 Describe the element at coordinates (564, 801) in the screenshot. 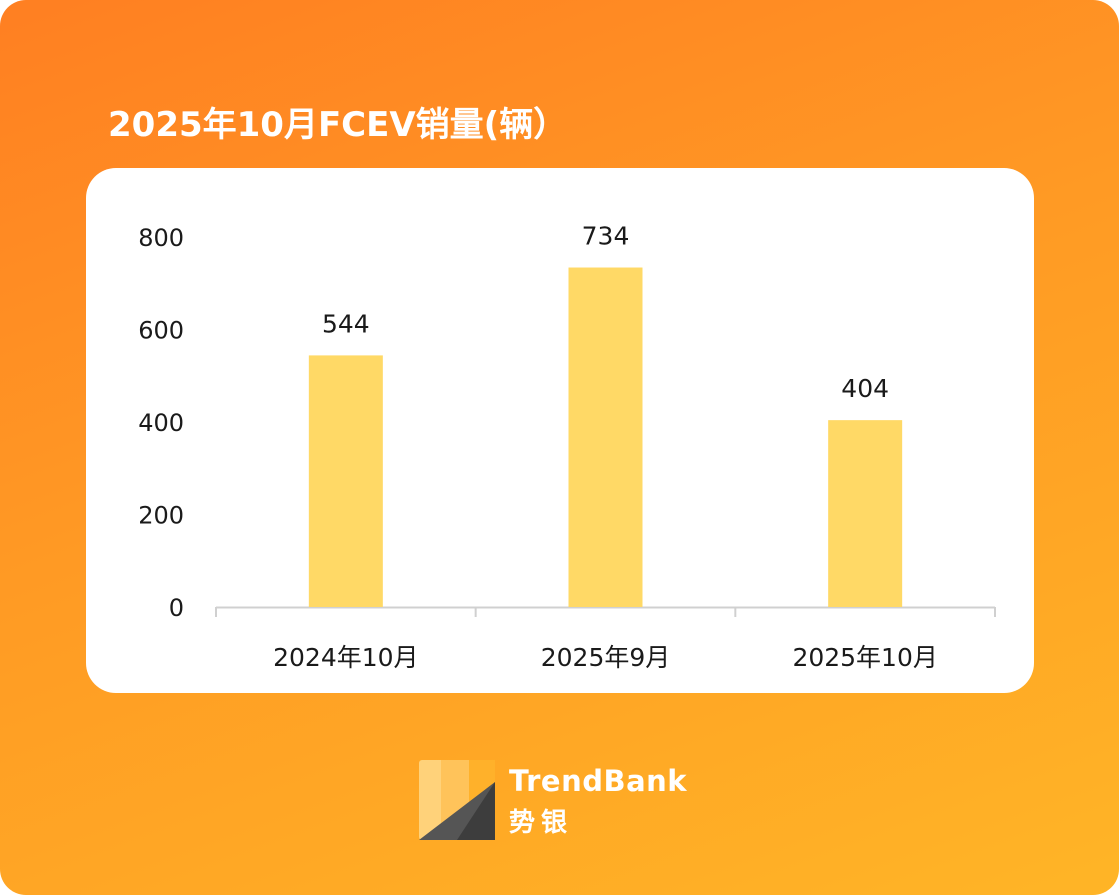

I see `brand-logo: TrendBank 势银` at that location.